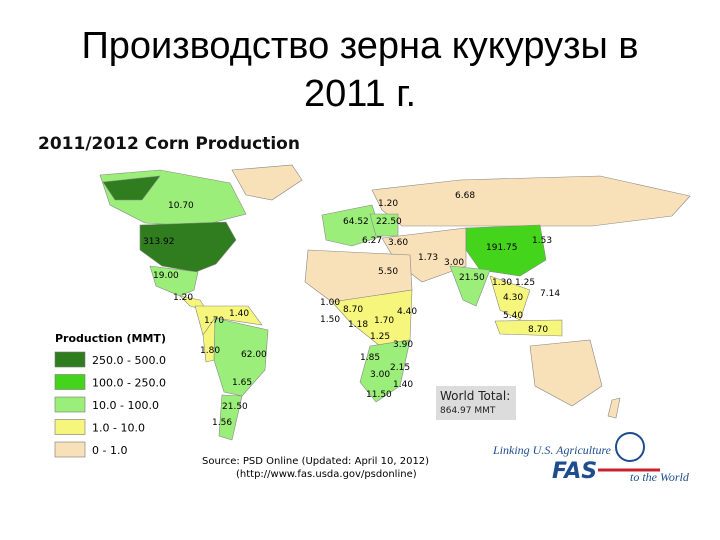  Describe the element at coordinates (360, 94) in the screenshot. I see `slide-title: 2011 г.` at that location.